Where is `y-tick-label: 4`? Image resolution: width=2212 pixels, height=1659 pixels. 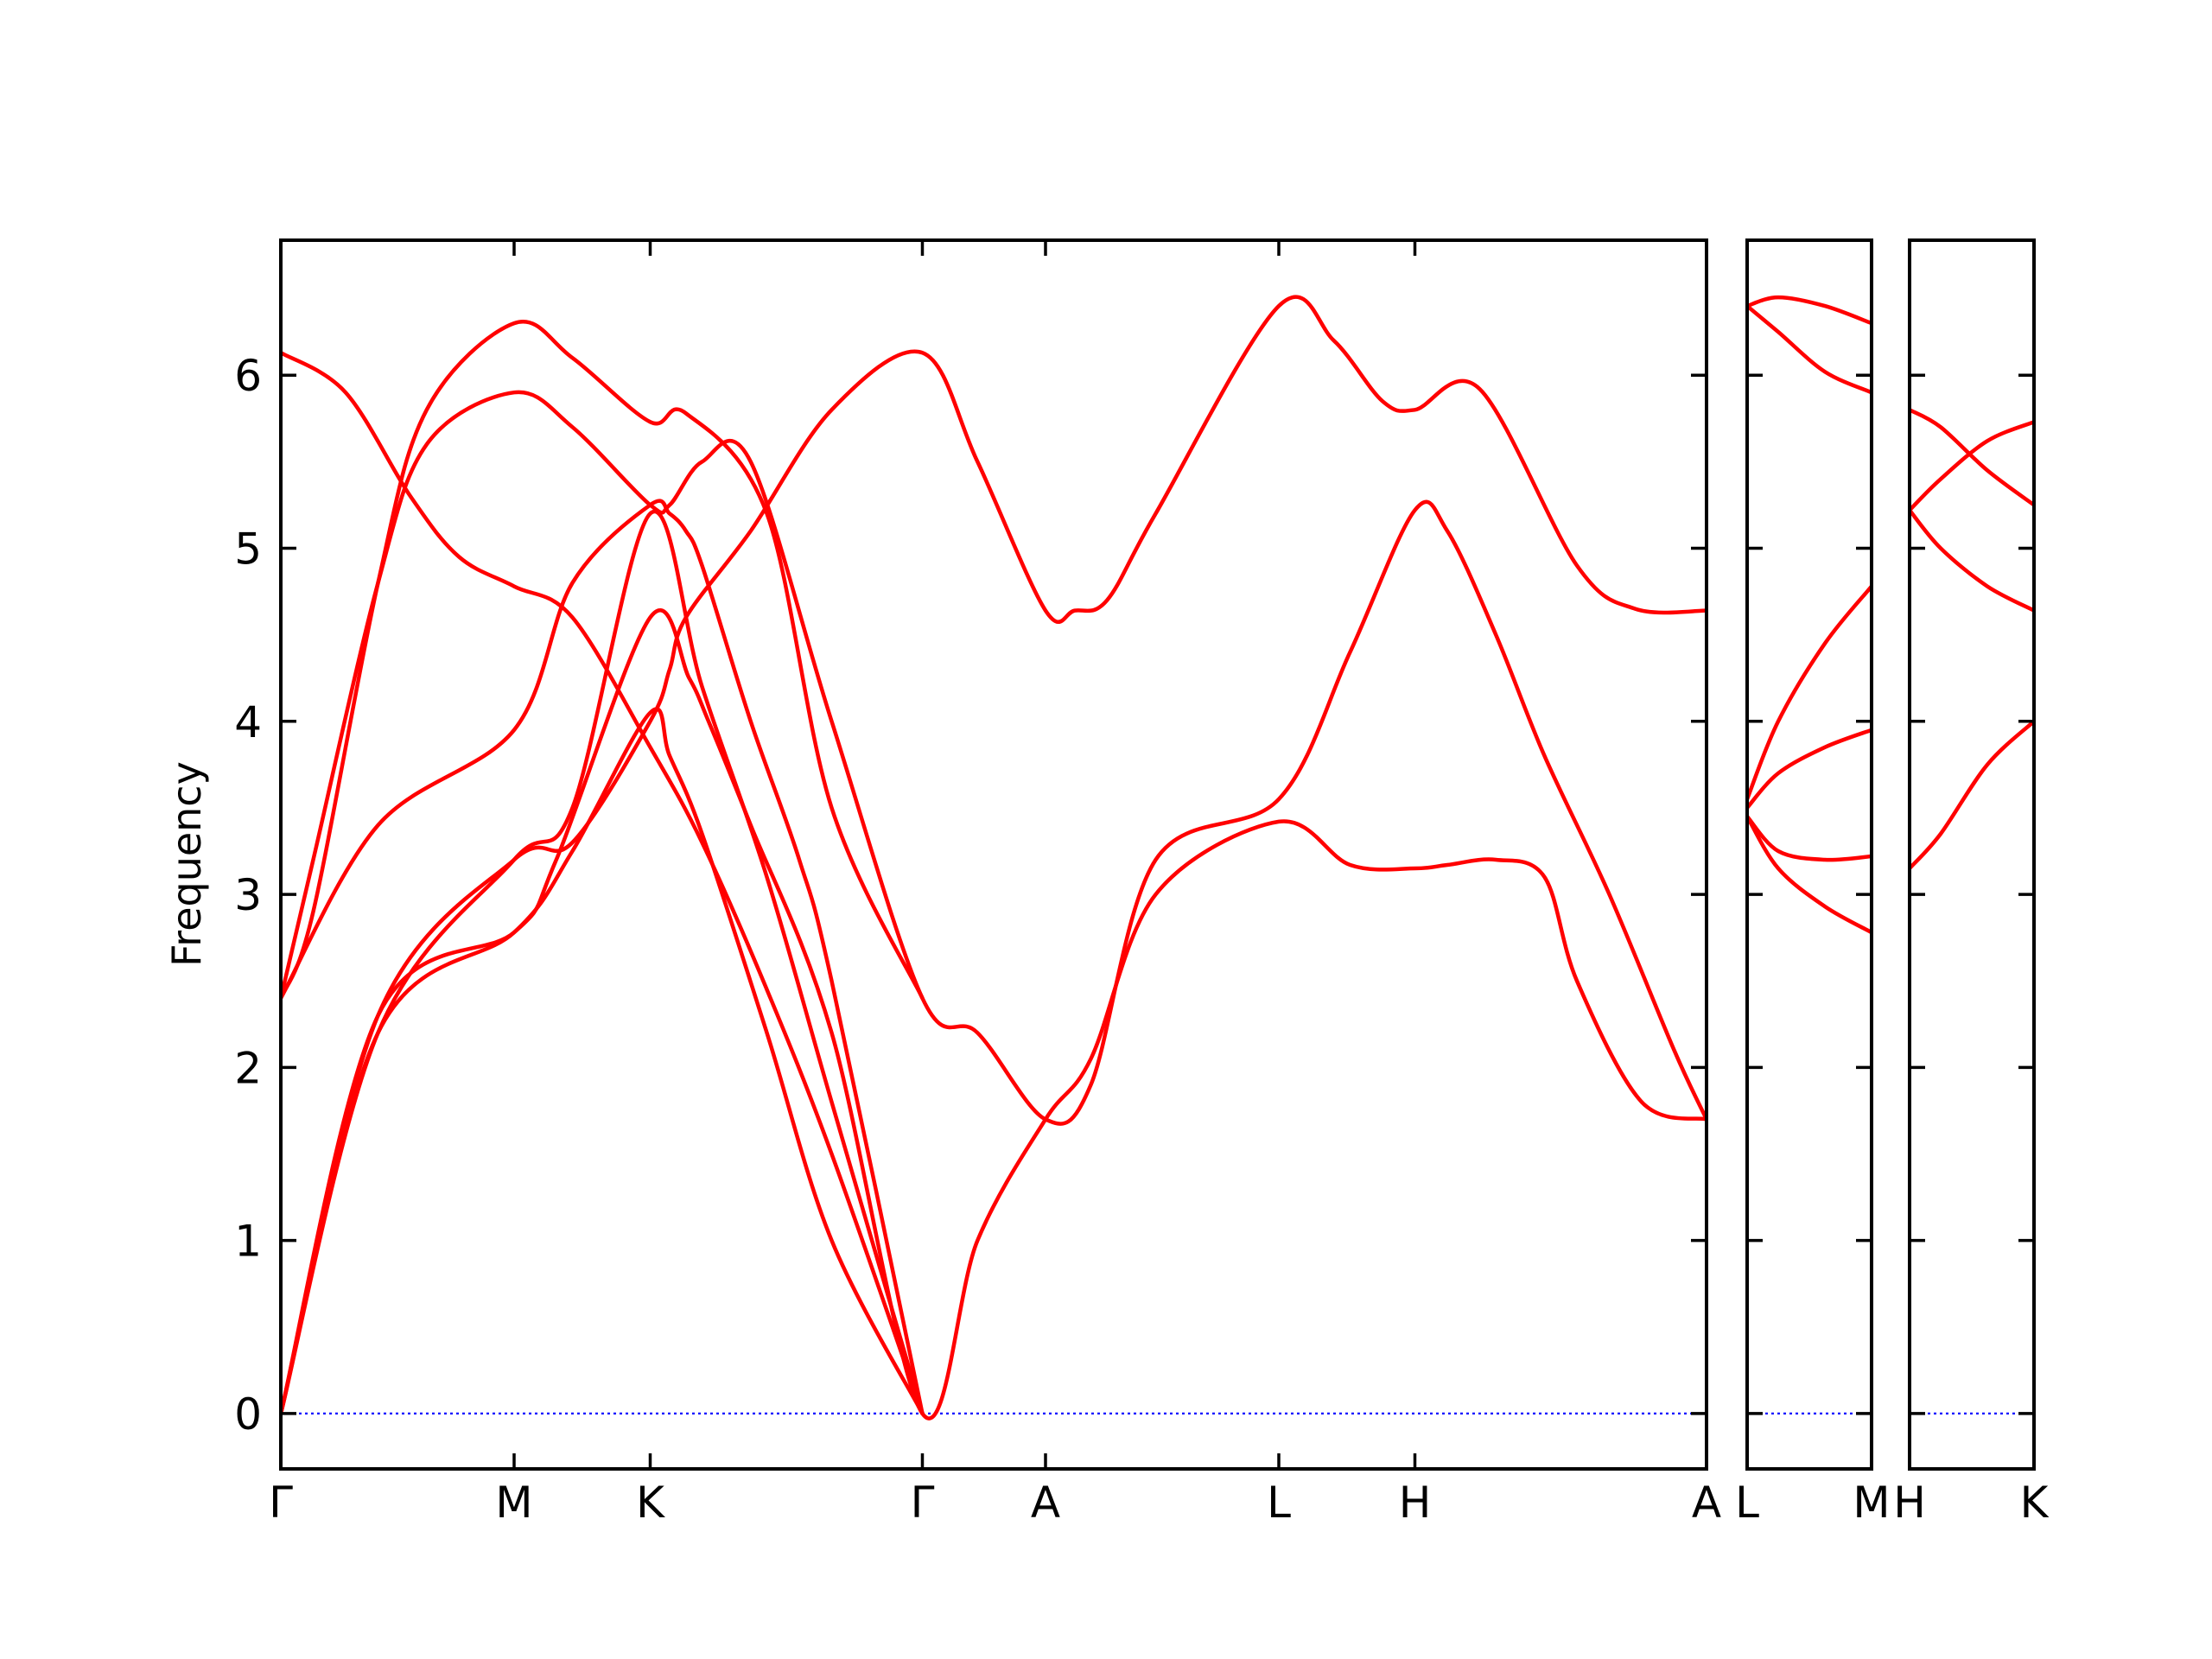
y-tick-label: 4 is located at coordinates (248, 722).